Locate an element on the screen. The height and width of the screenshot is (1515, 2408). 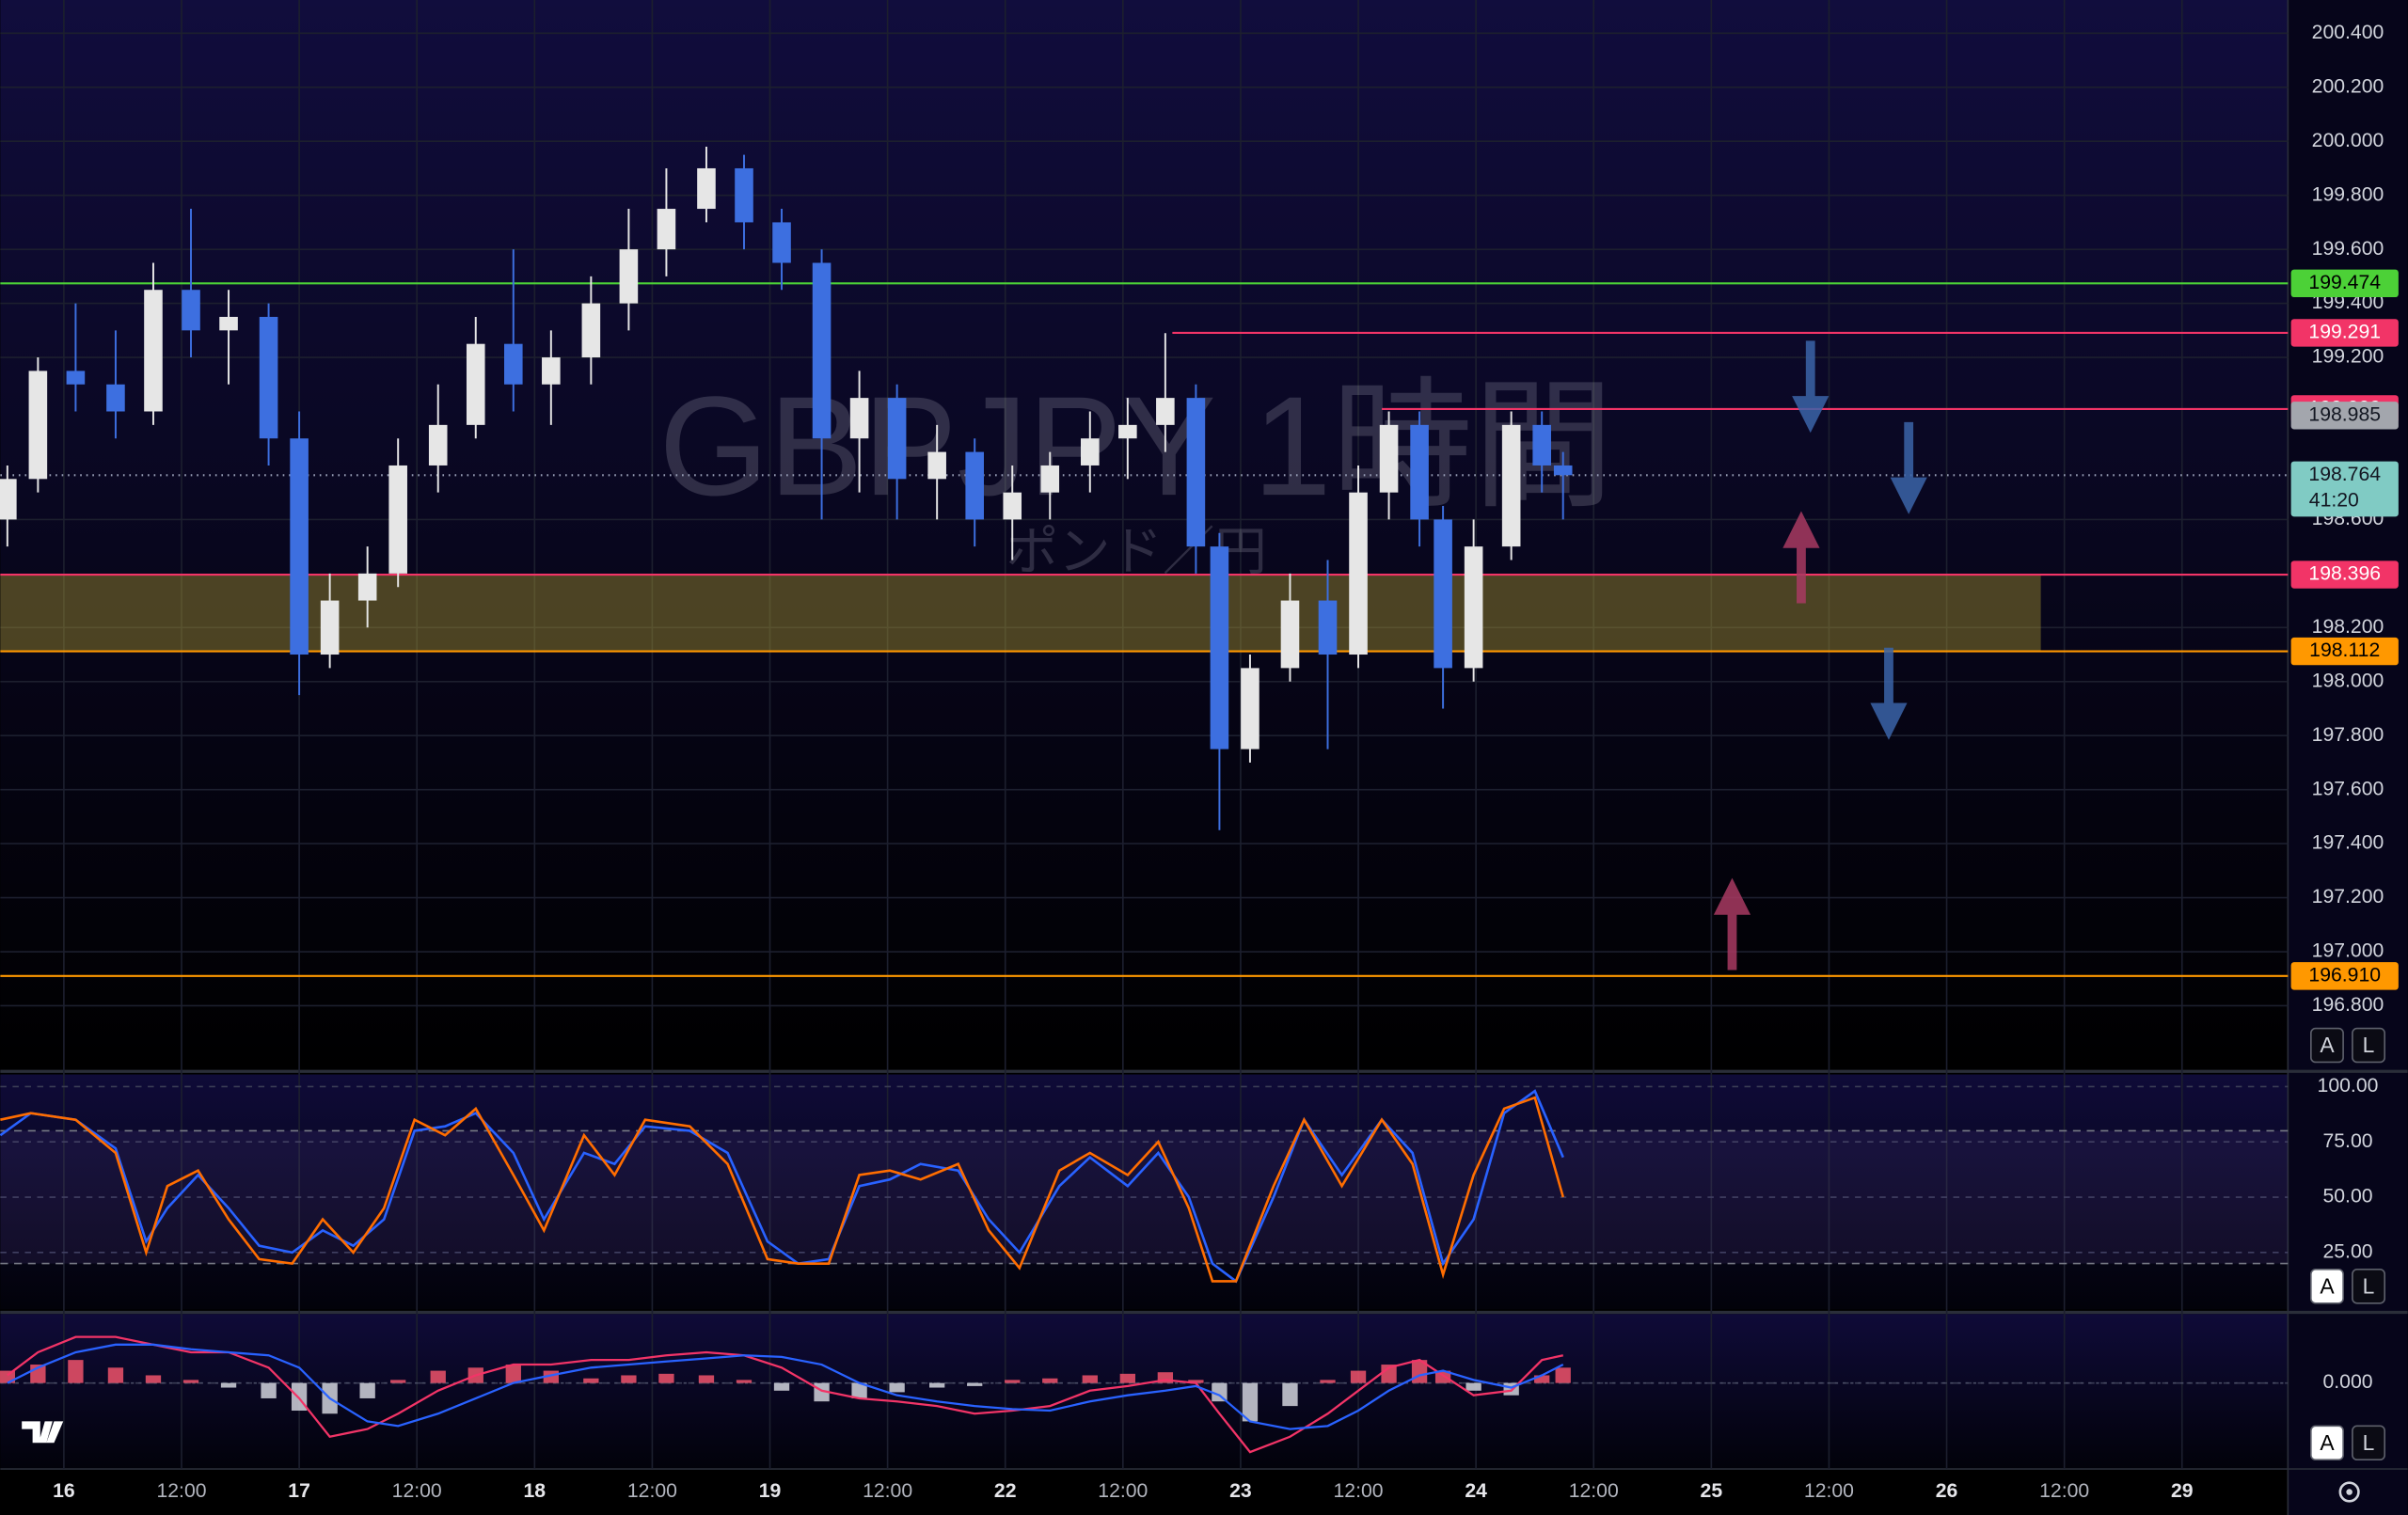
y-tick-label: 197.800 is located at coordinates (2348, 735).